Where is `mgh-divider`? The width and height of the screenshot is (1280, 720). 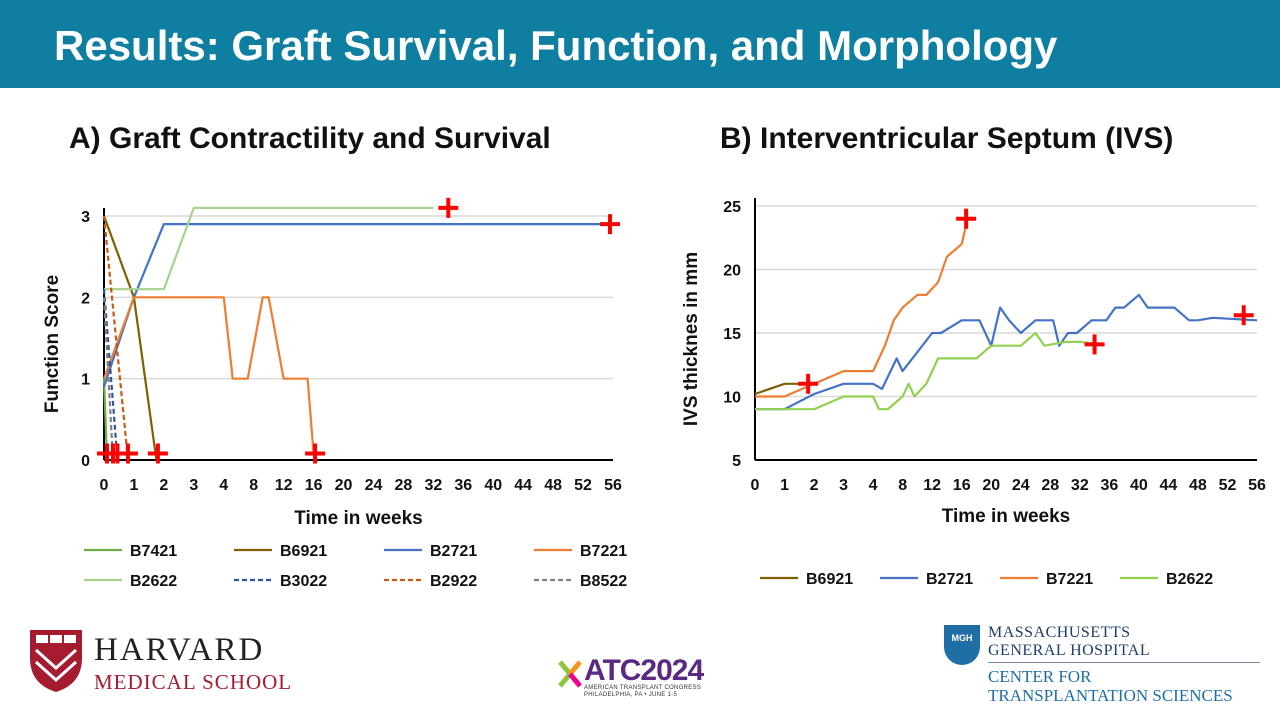
mgh-divider is located at coordinates (1124, 662).